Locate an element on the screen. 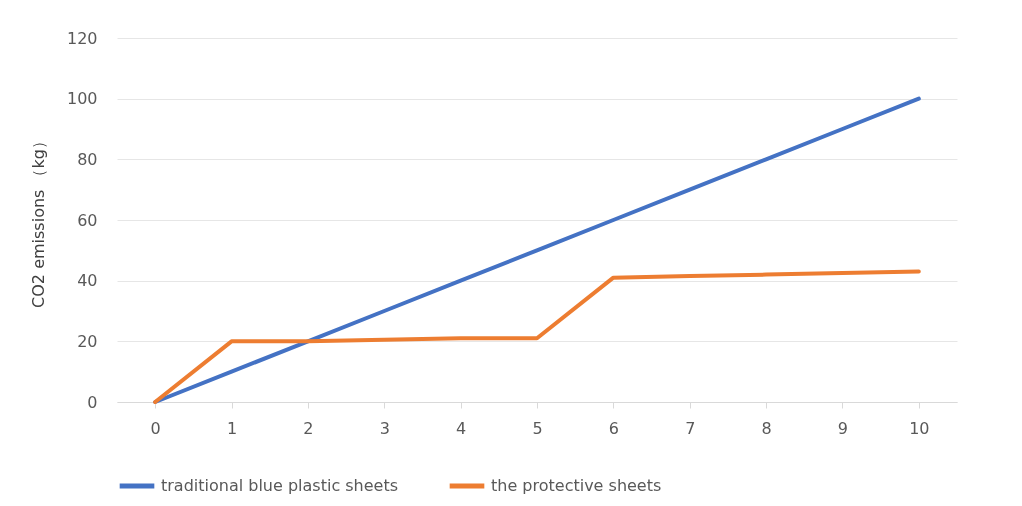  y-tick-label: 20 is located at coordinates (87, 341).